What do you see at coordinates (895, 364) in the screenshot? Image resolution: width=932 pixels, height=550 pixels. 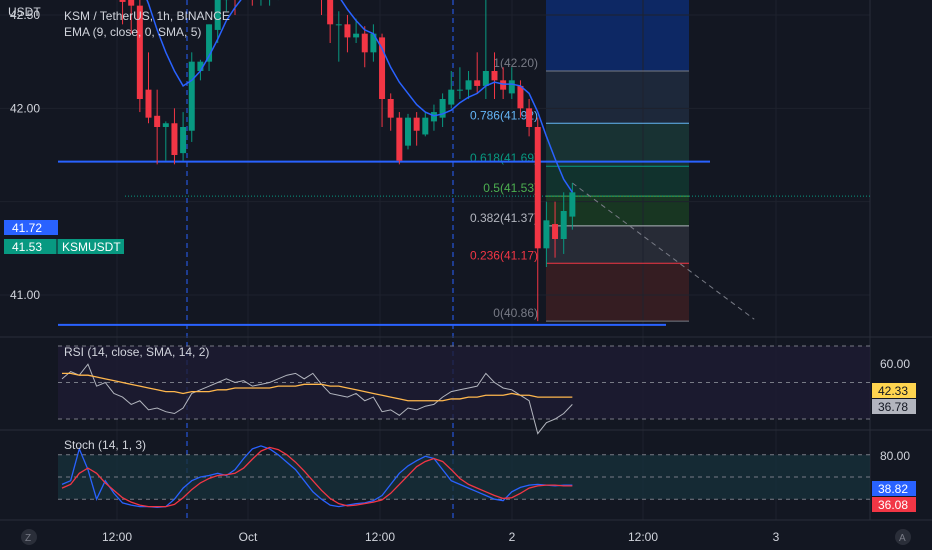 I see `rsi-axis-tick: 60.00` at bounding box center [895, 364].